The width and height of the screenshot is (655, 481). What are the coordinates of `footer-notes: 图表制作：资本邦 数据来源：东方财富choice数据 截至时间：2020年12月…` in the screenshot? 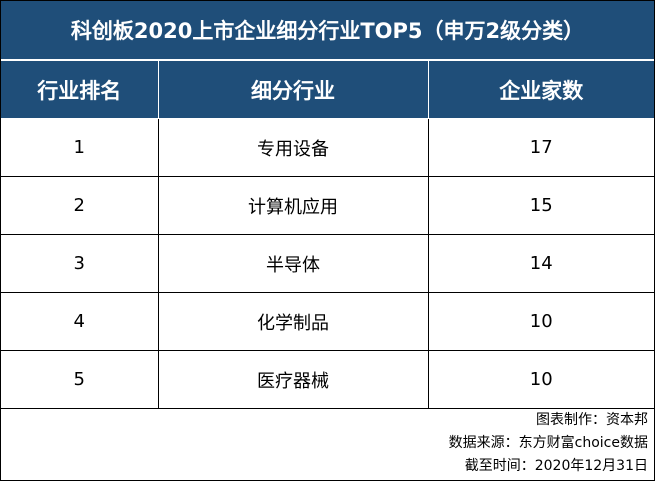 It's located at (548, 443).